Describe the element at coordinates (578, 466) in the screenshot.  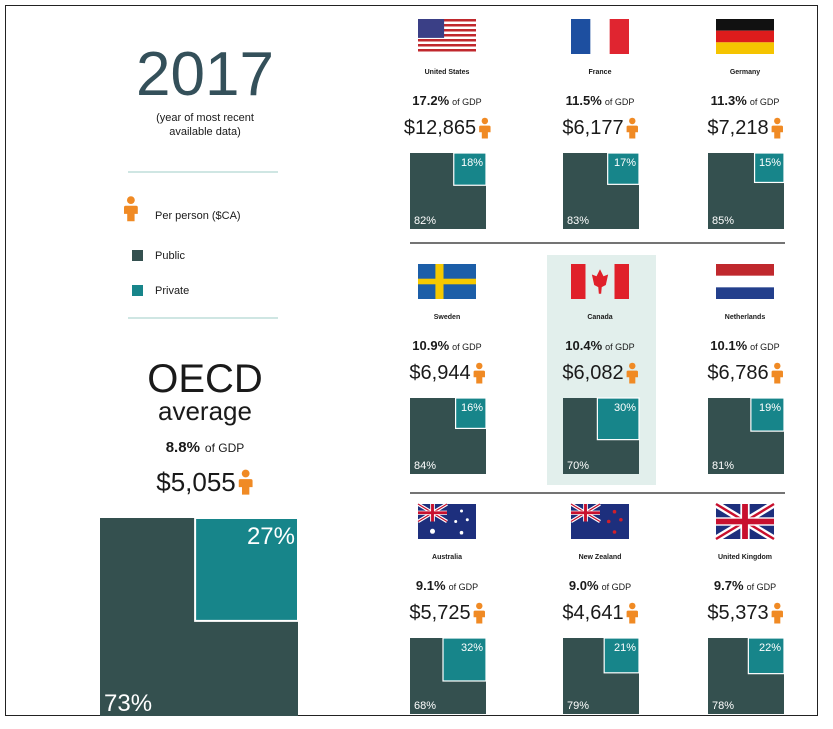
I see `public-label: 70%` at that location.